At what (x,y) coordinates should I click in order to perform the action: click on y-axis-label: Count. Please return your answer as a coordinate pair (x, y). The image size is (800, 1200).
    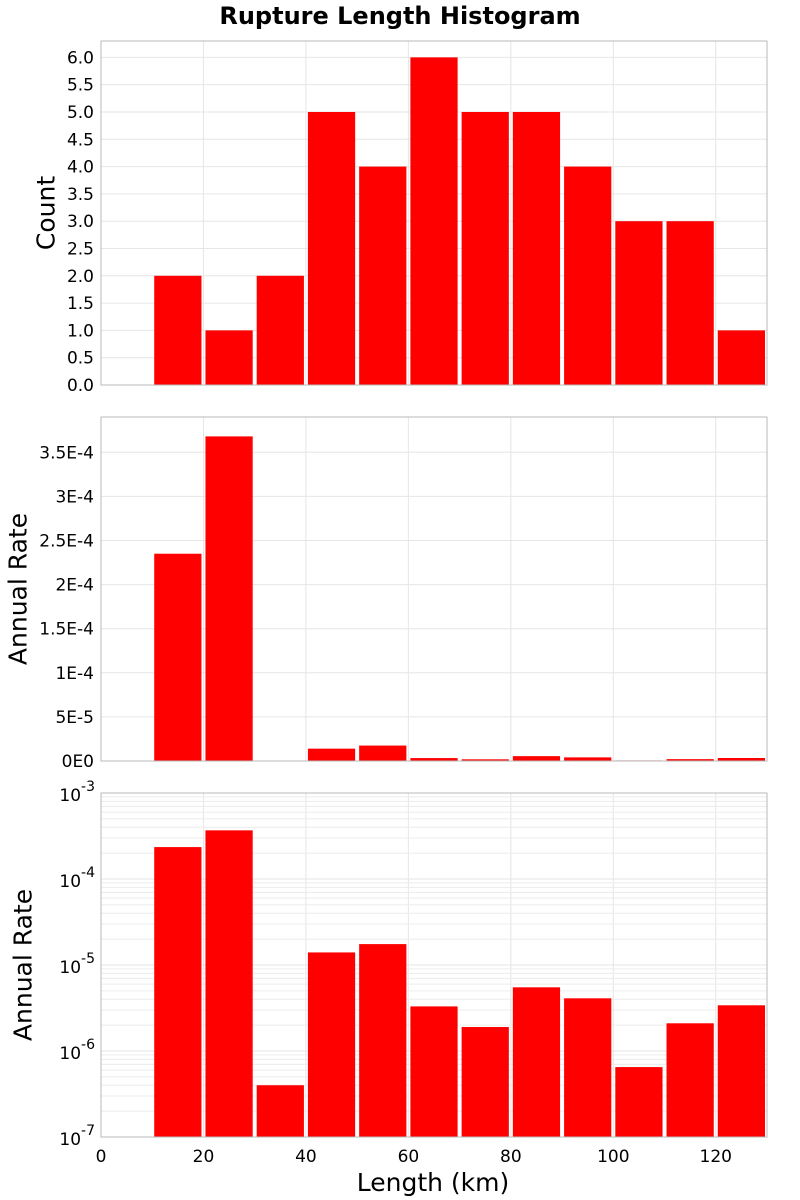
    Looking at the image, I should click on (46, 213).